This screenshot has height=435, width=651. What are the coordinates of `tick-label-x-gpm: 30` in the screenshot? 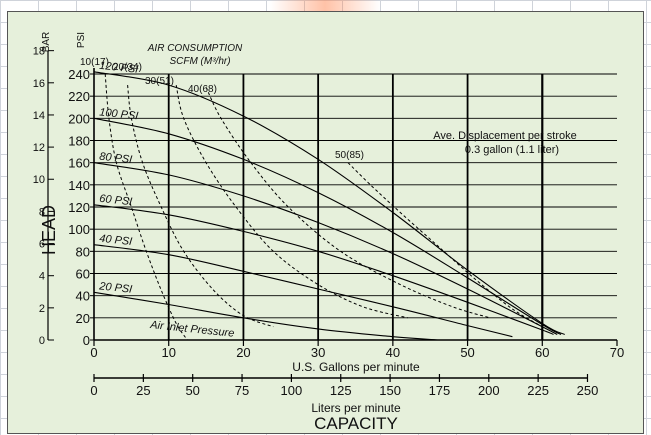 It's located at (318, 352).